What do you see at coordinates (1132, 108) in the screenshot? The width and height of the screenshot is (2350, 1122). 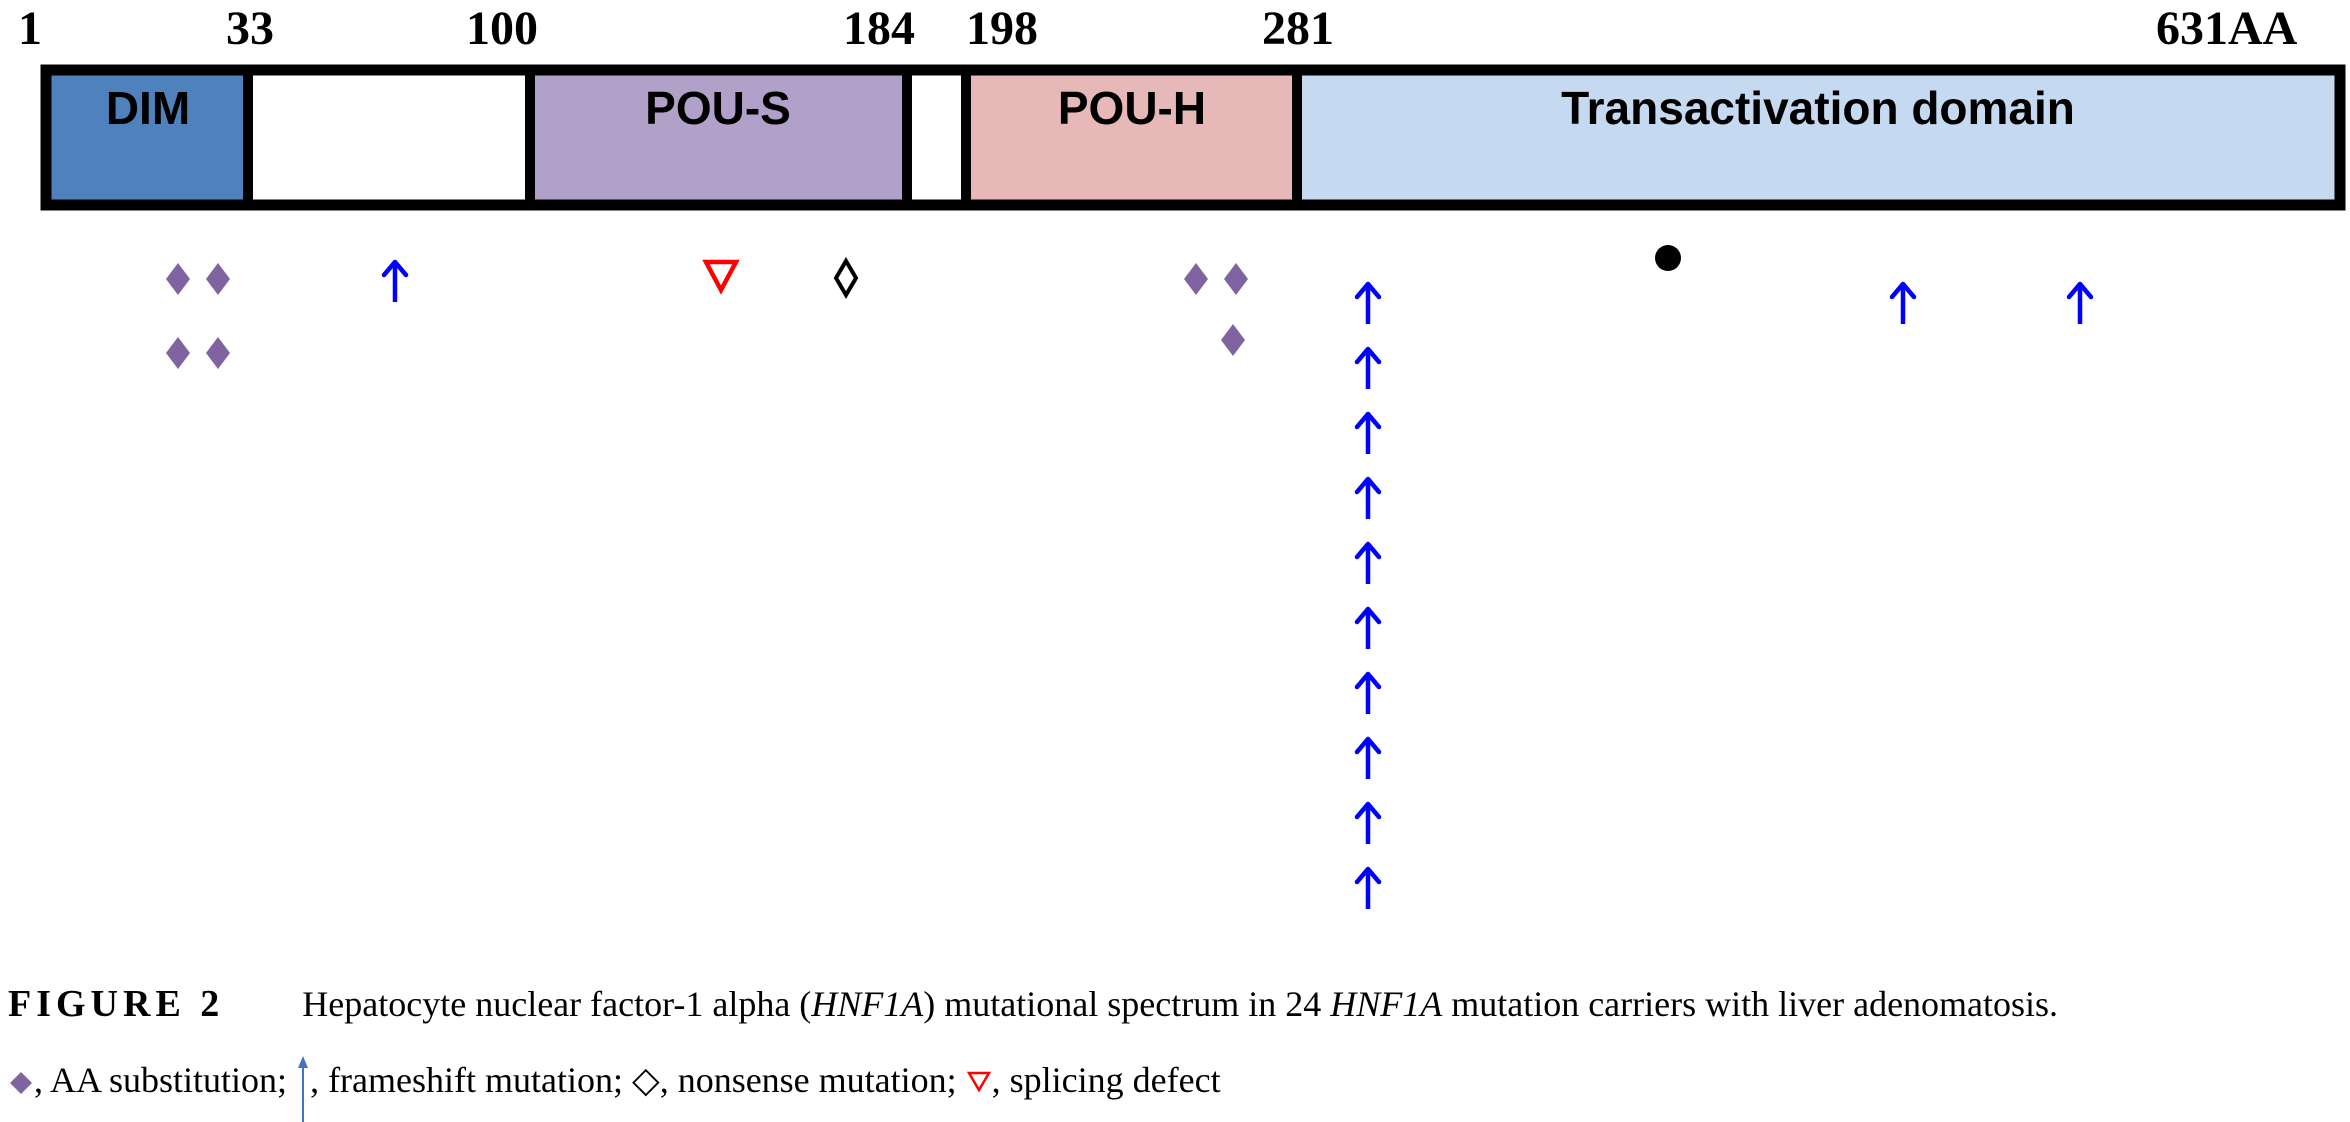 I see `domain-label-pou-h: POU-H` at bounding box center [1132, 108].